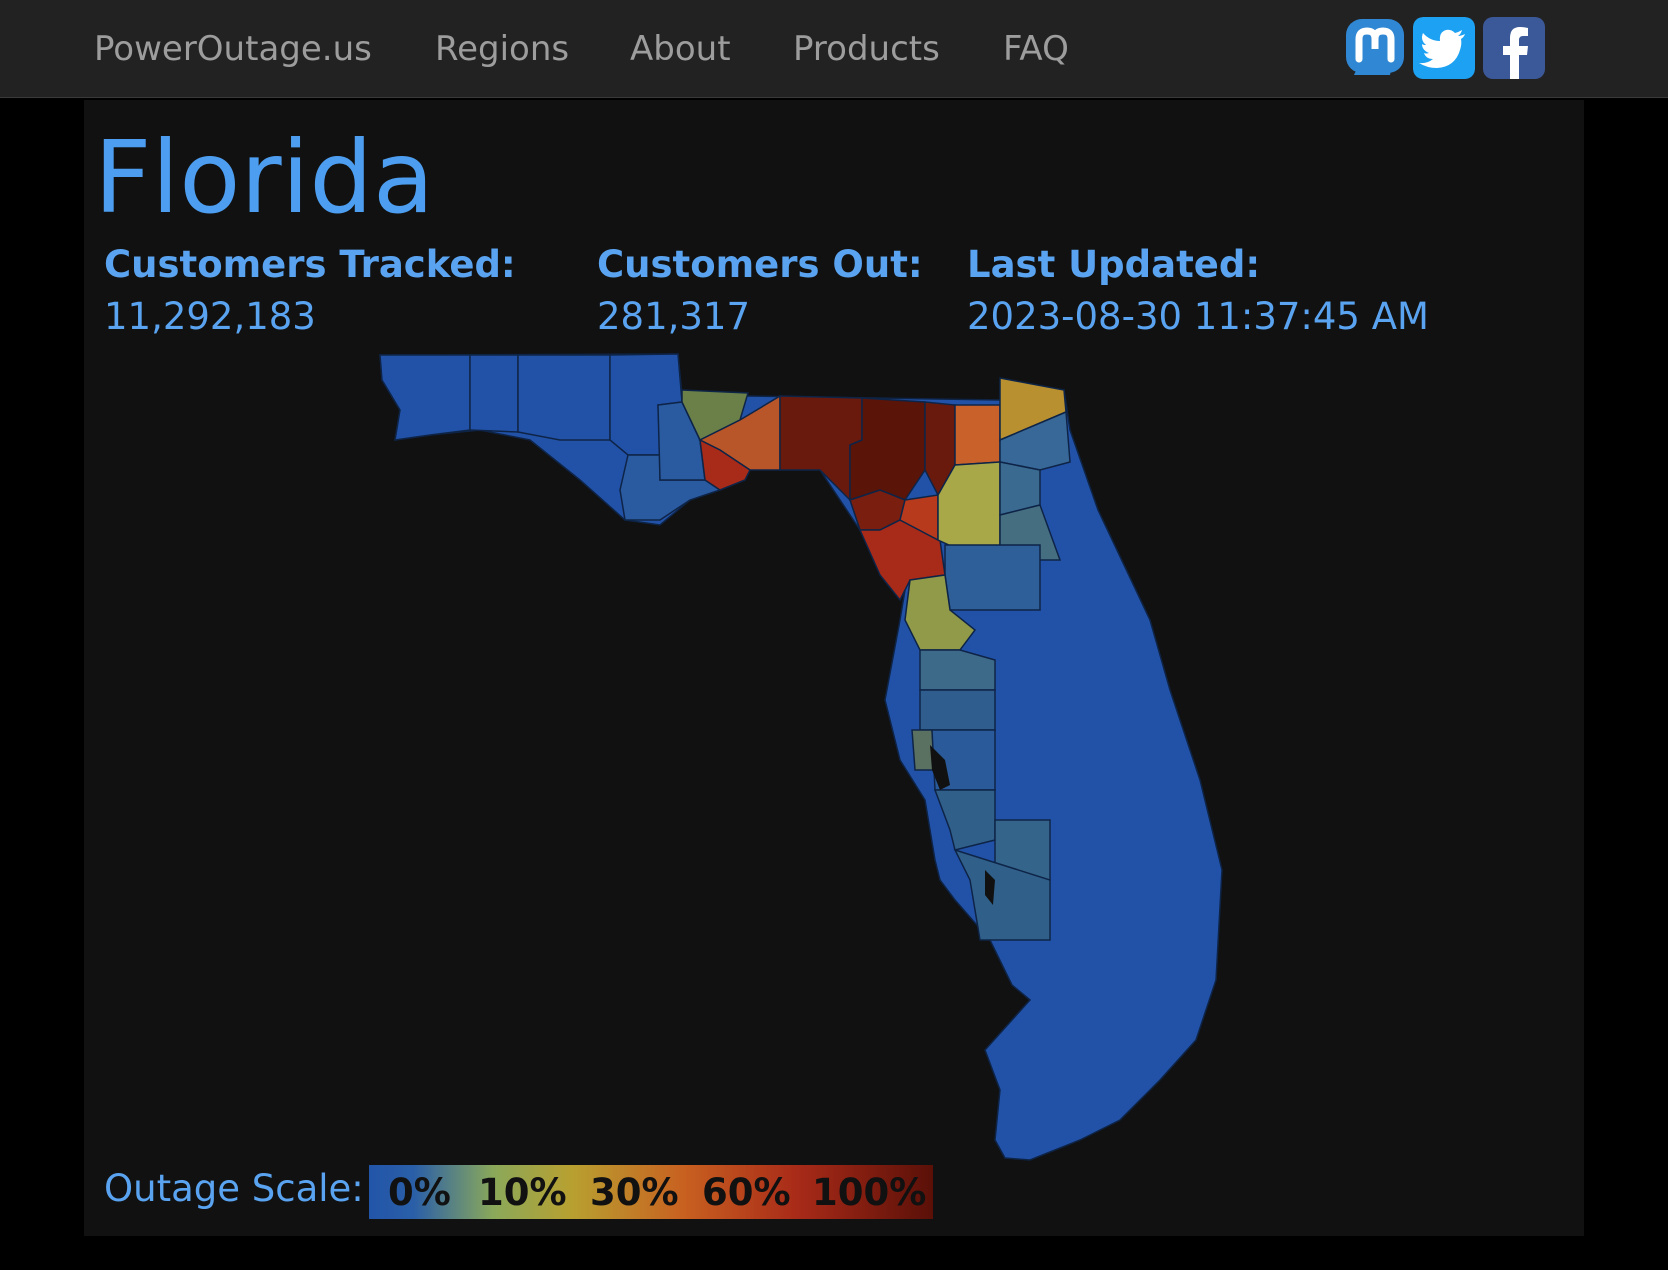  What do you see at coordinates (1514, 48) in the screenshot?
I see `facebook-icon` at bounding box center [1514, 48].